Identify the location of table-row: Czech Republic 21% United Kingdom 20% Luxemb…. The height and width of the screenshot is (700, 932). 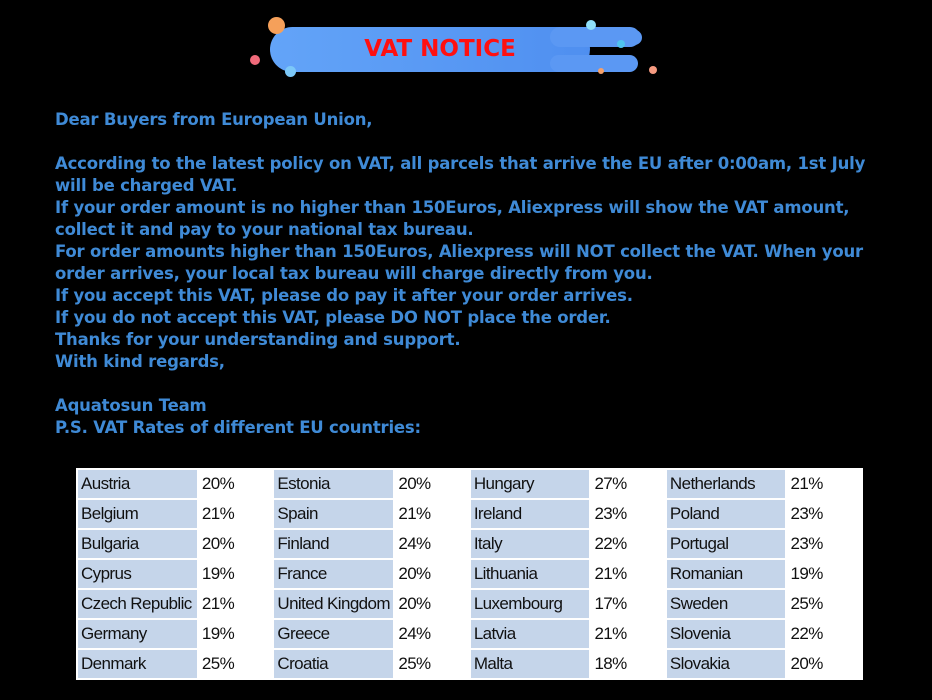
(469, 604).